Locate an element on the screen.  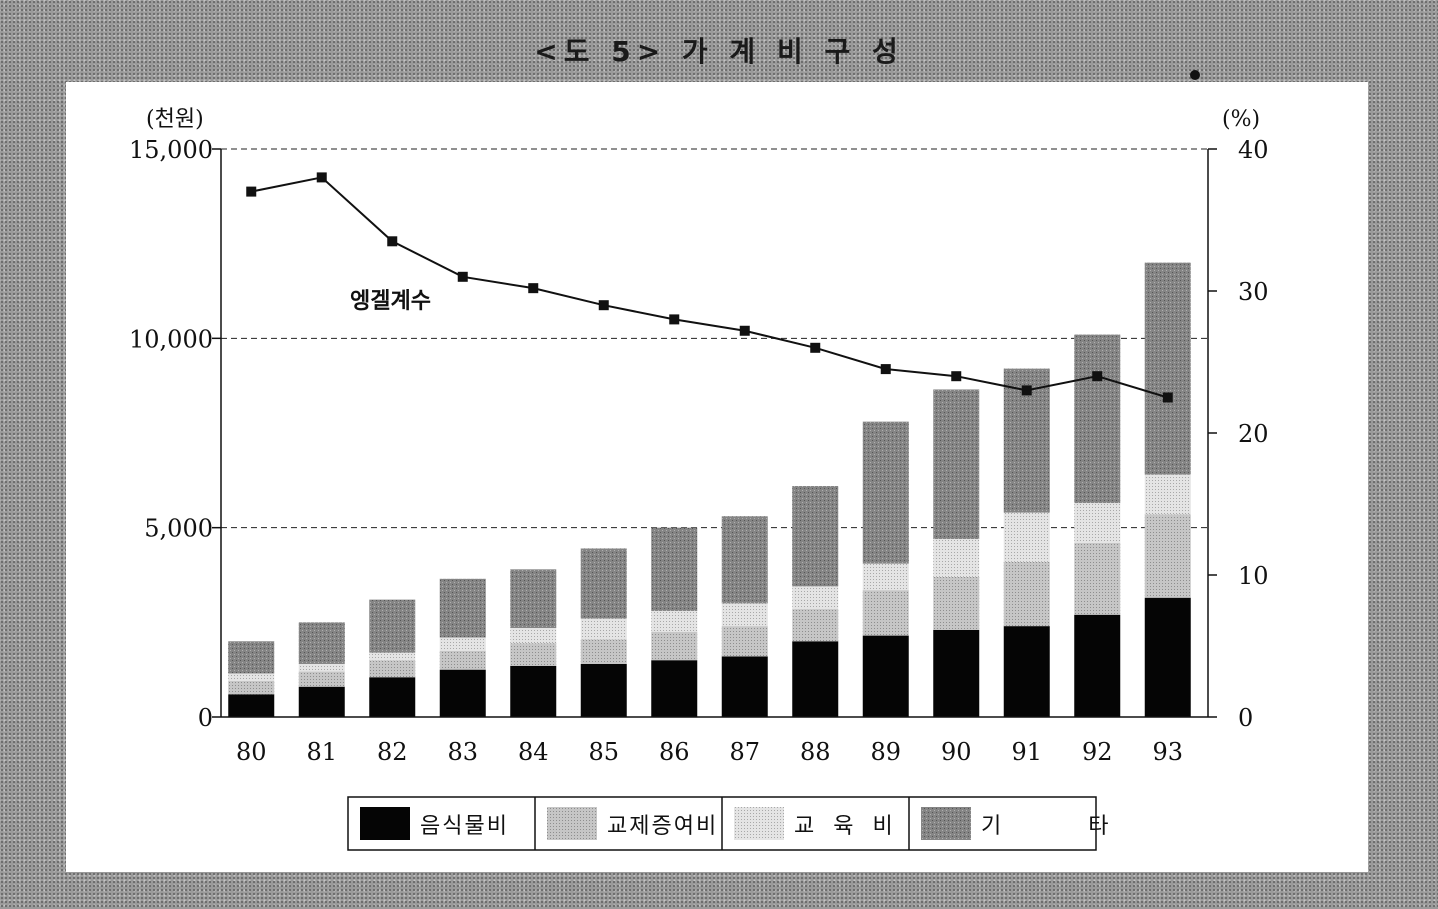
legend: 음식물비 교제증여비 교 육 비 기 타 is located at coordinates (747, 823).